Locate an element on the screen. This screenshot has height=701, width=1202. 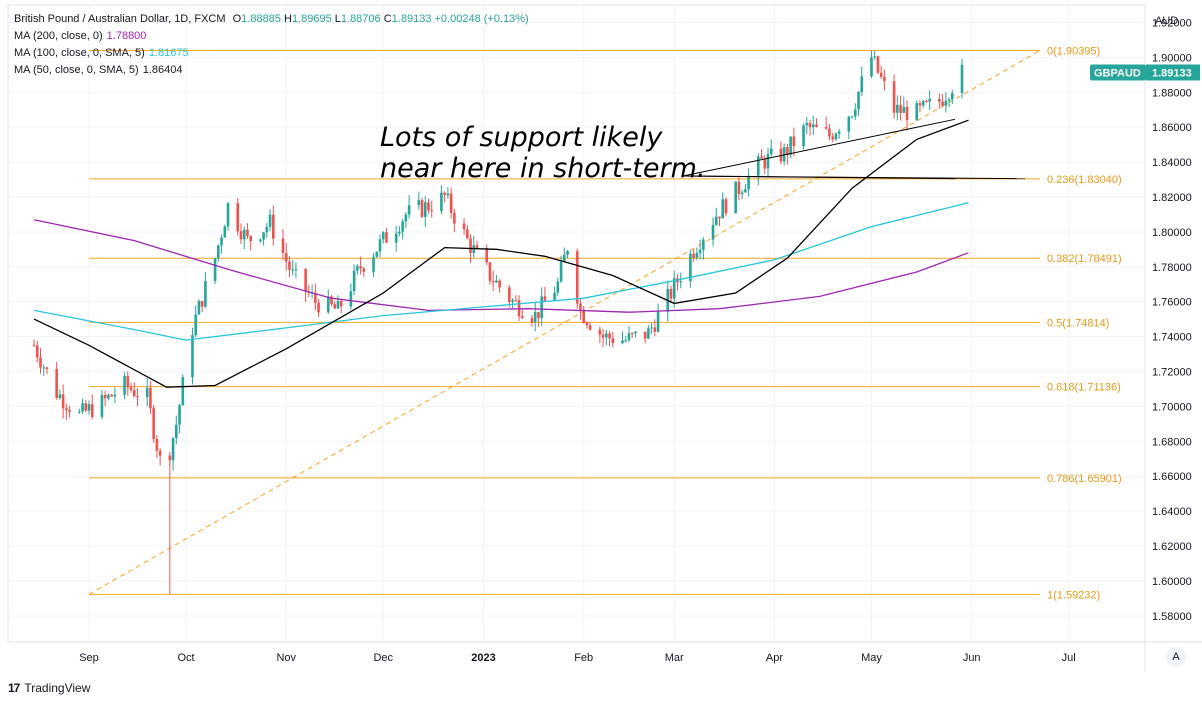
y-tick-label: 1.58000 is located at coordinates (1172, 617).